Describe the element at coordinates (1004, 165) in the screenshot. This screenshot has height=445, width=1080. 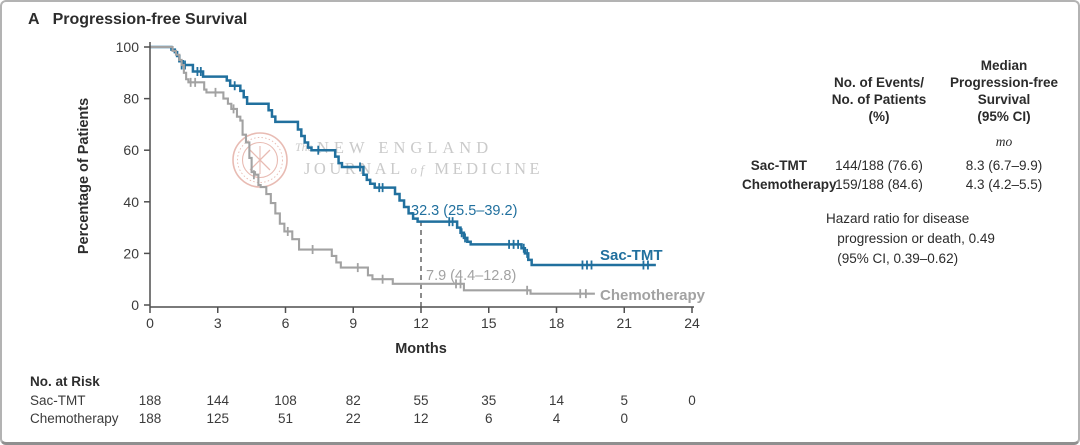
I see `sac-tmt-median-value: 8.3 (6.7–9.9)` at that location.